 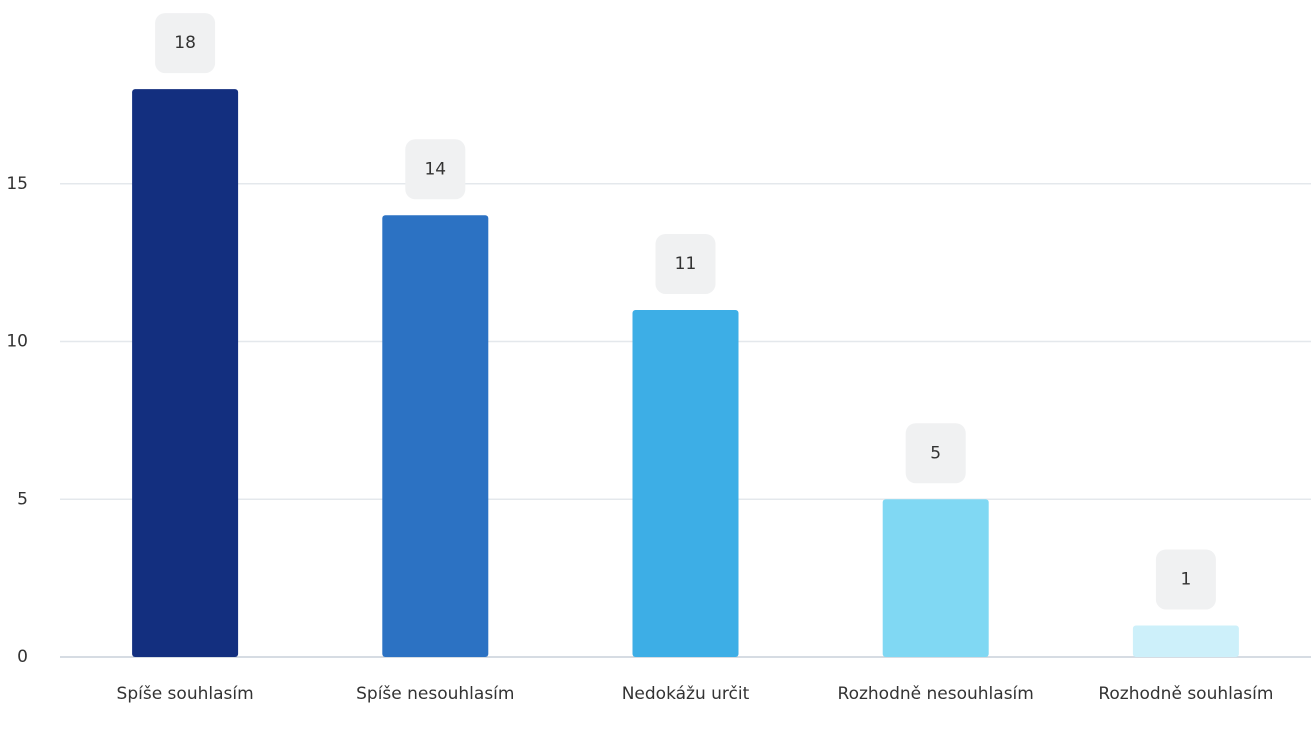 I want to click on value-label: 5, so click(x=935, y=453).